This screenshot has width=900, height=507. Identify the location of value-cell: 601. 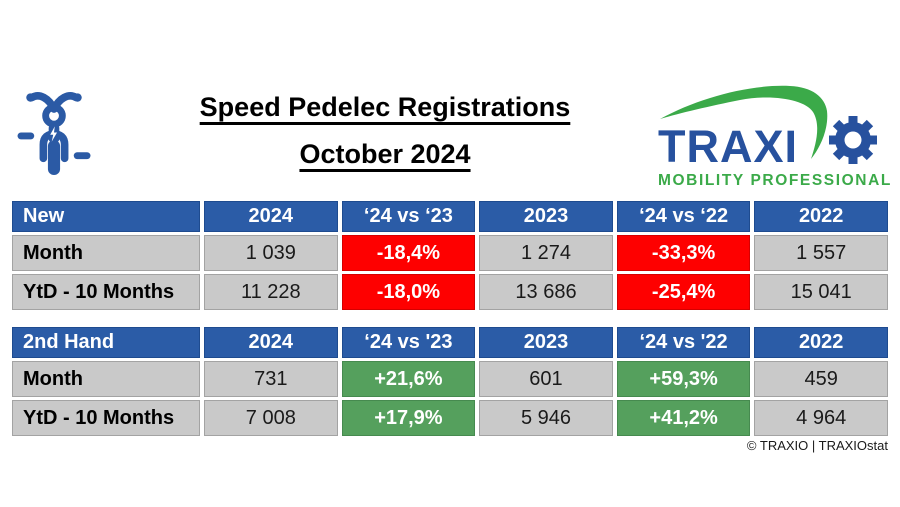
(546, 379).